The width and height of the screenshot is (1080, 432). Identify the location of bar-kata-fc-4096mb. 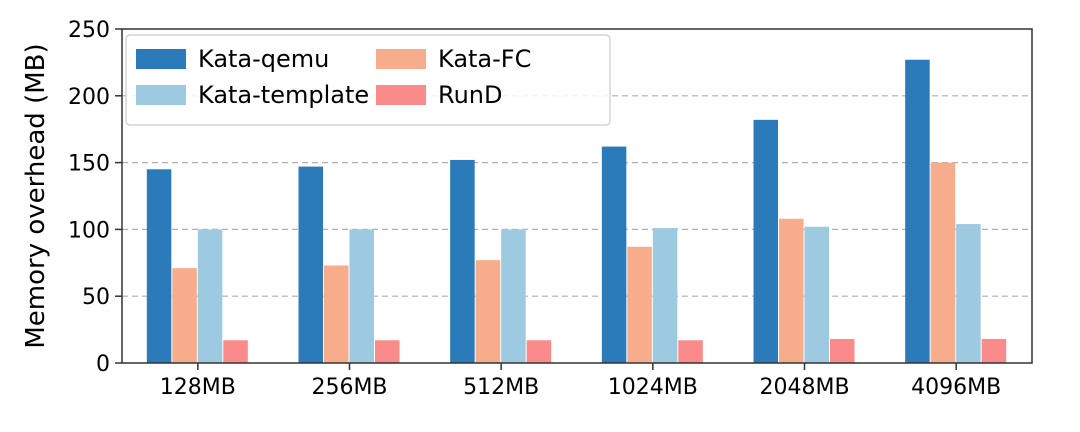
(943, 262).